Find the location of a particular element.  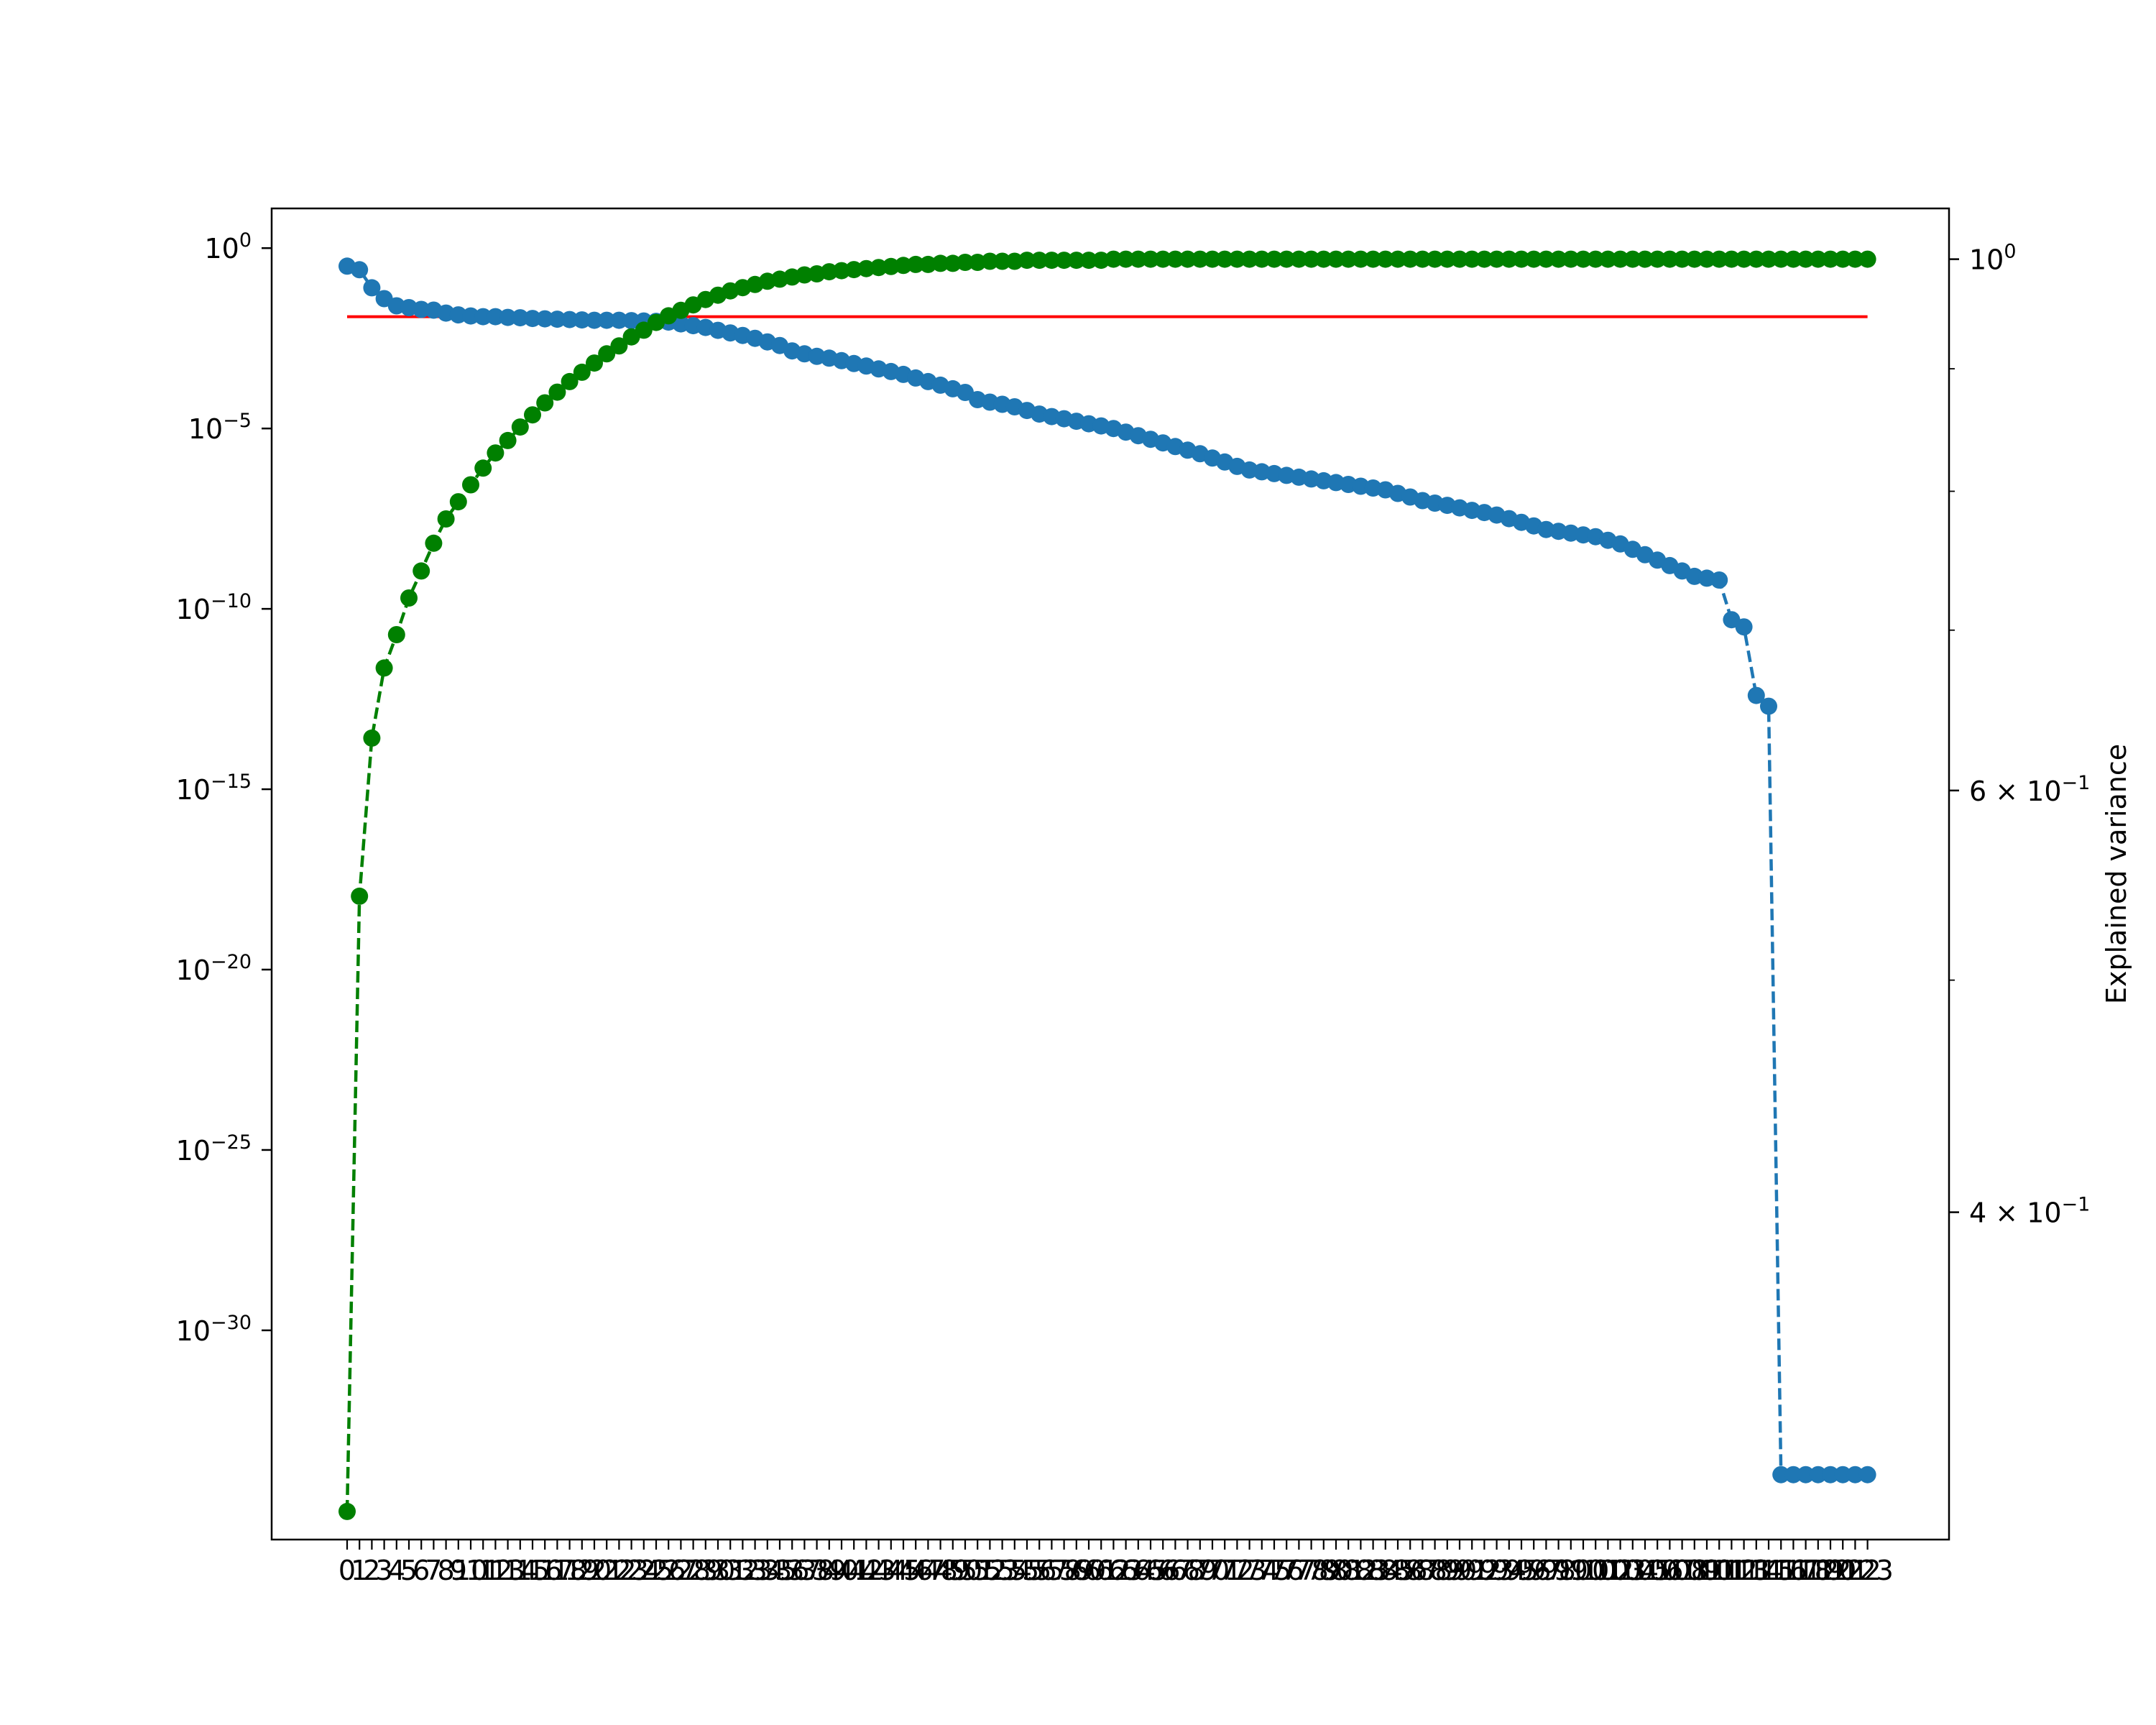

x-tick-label: 105 is located at coordinates (1645, 1570).